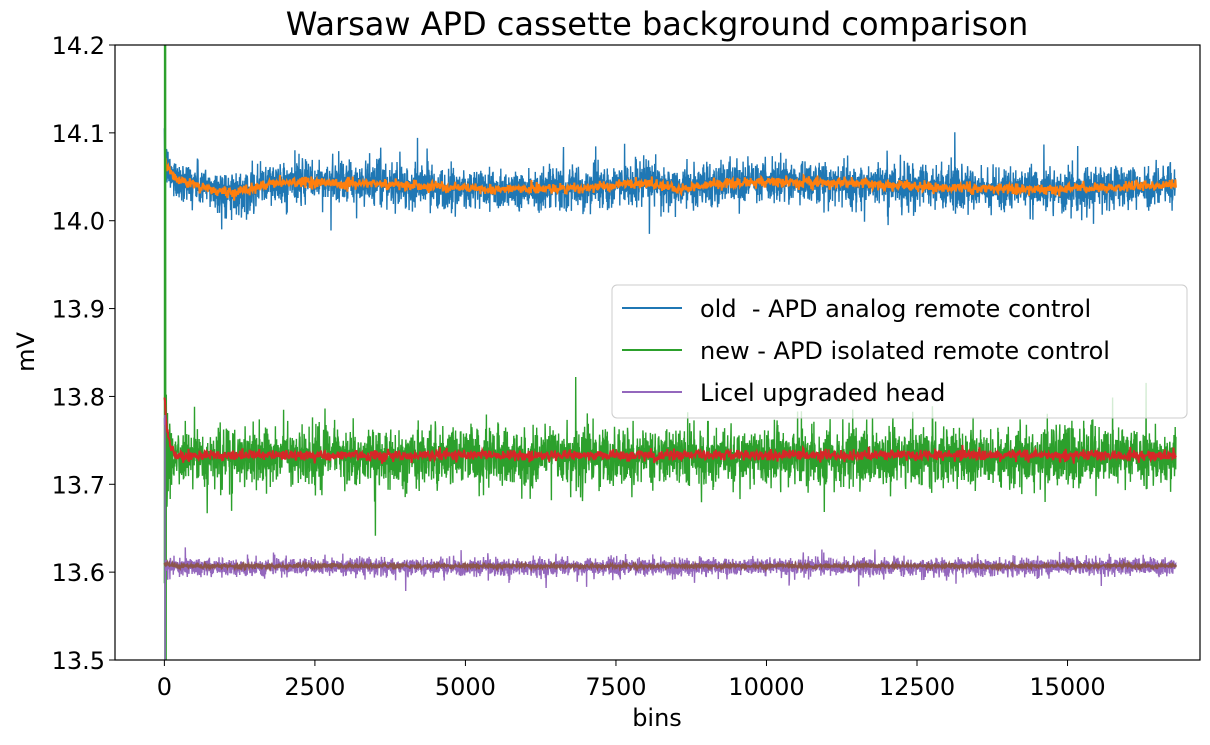  What do you see at coordinates (615, 687) in the screenshot?
I see `x-tick-label: 7500` at bounding box center [615, 687].